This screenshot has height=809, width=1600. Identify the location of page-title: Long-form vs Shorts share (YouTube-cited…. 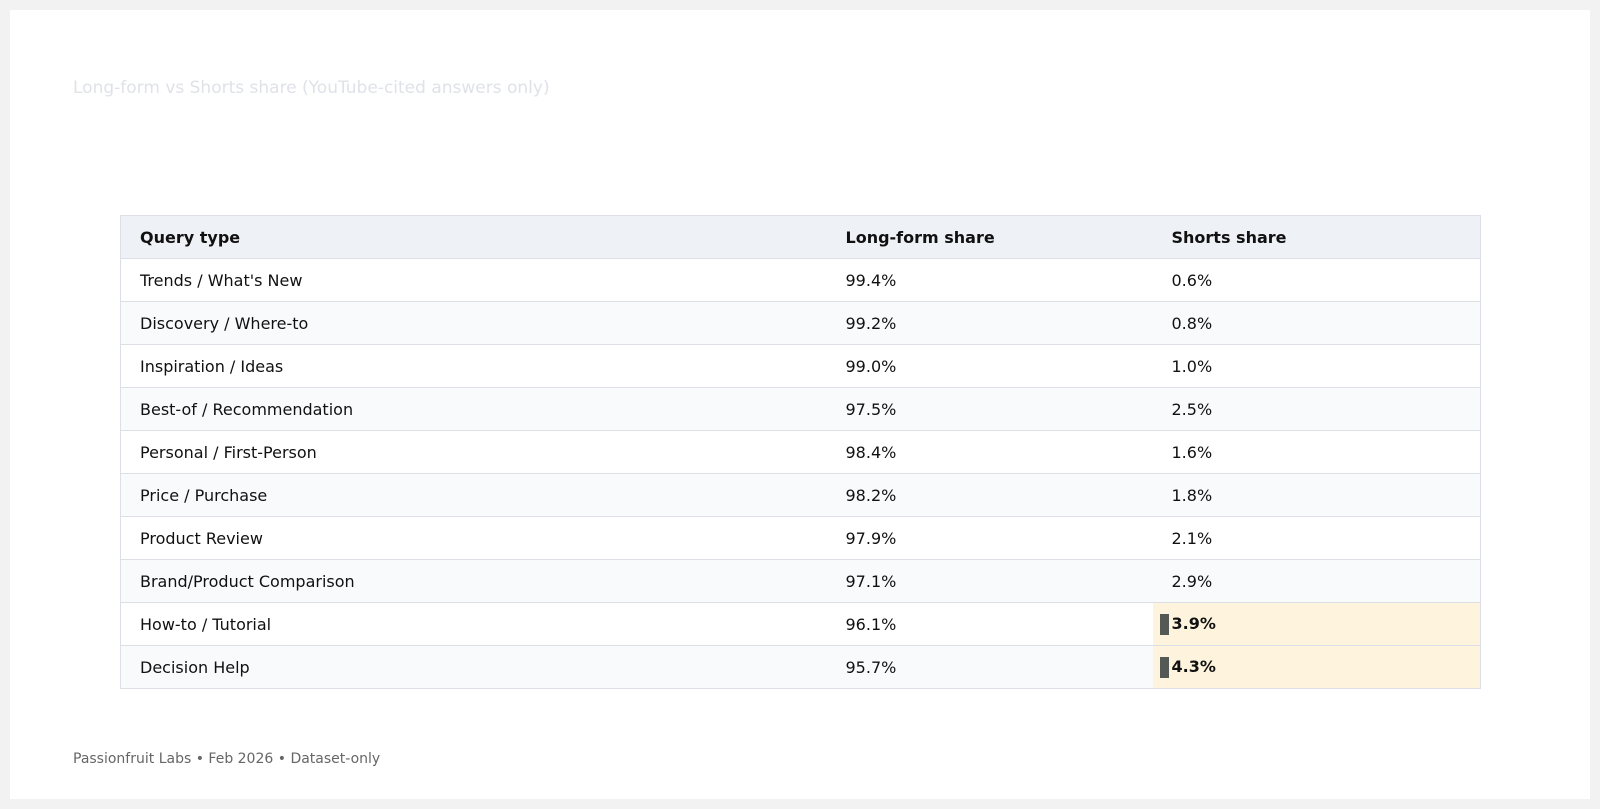
(311, 88).